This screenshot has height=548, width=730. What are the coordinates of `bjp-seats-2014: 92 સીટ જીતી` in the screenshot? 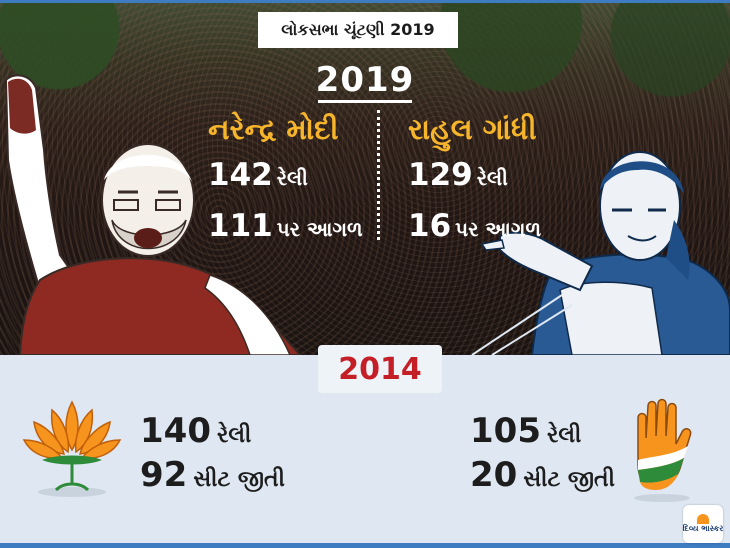 It's located at (212, 478).